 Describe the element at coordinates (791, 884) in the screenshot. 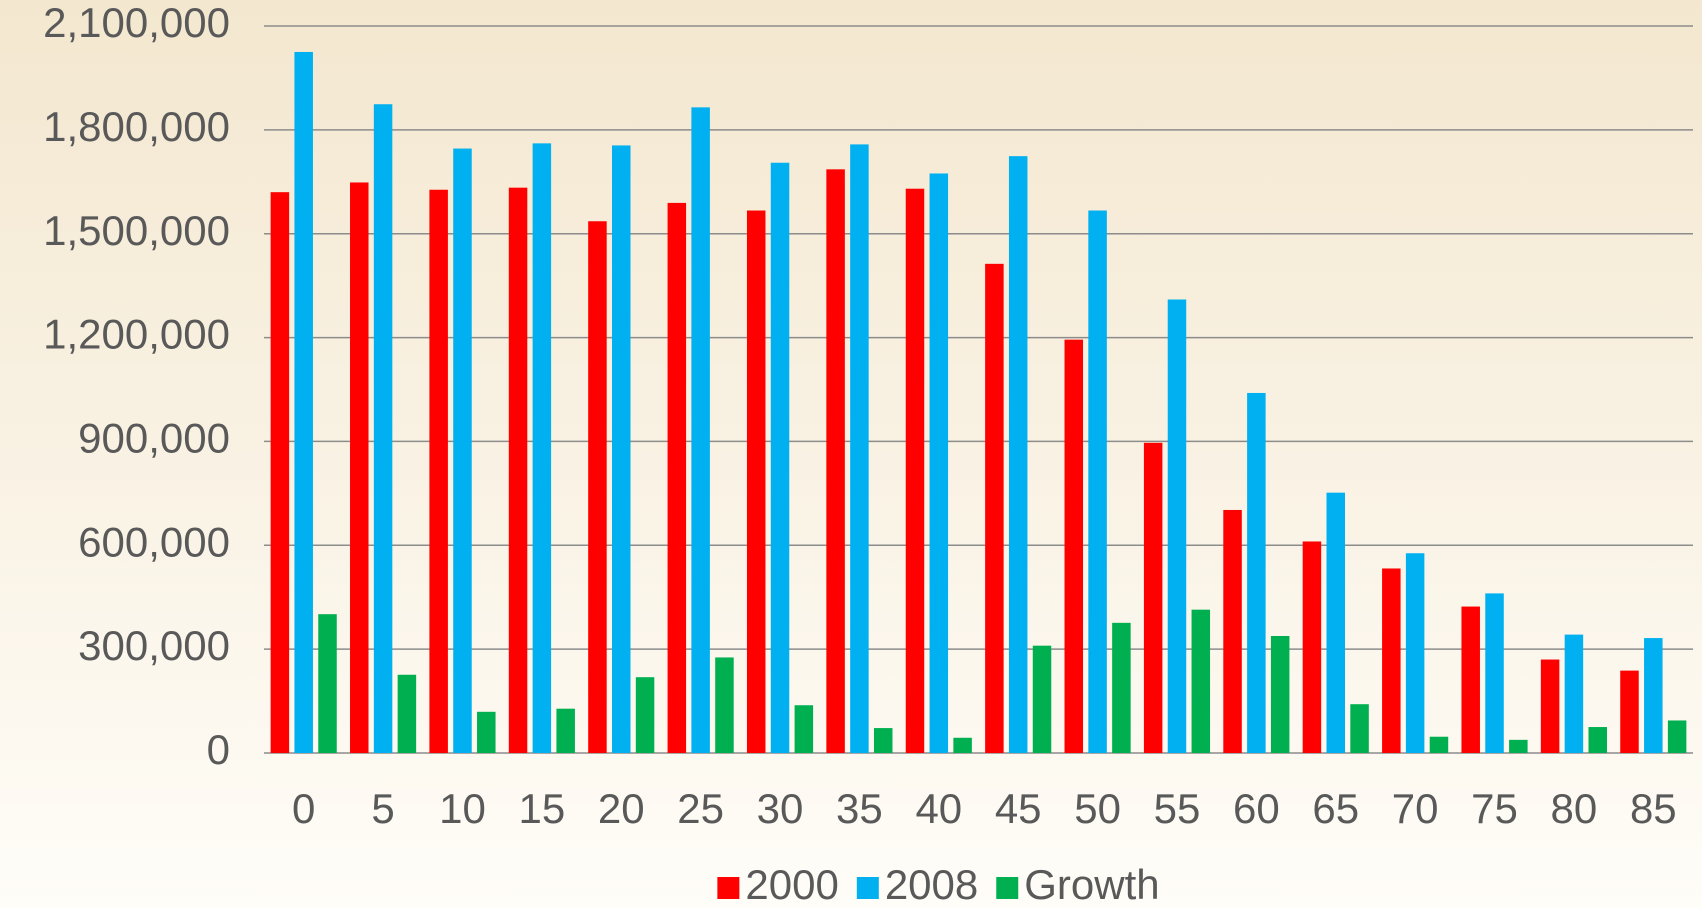

I see `legend-label: 2000` at that location.